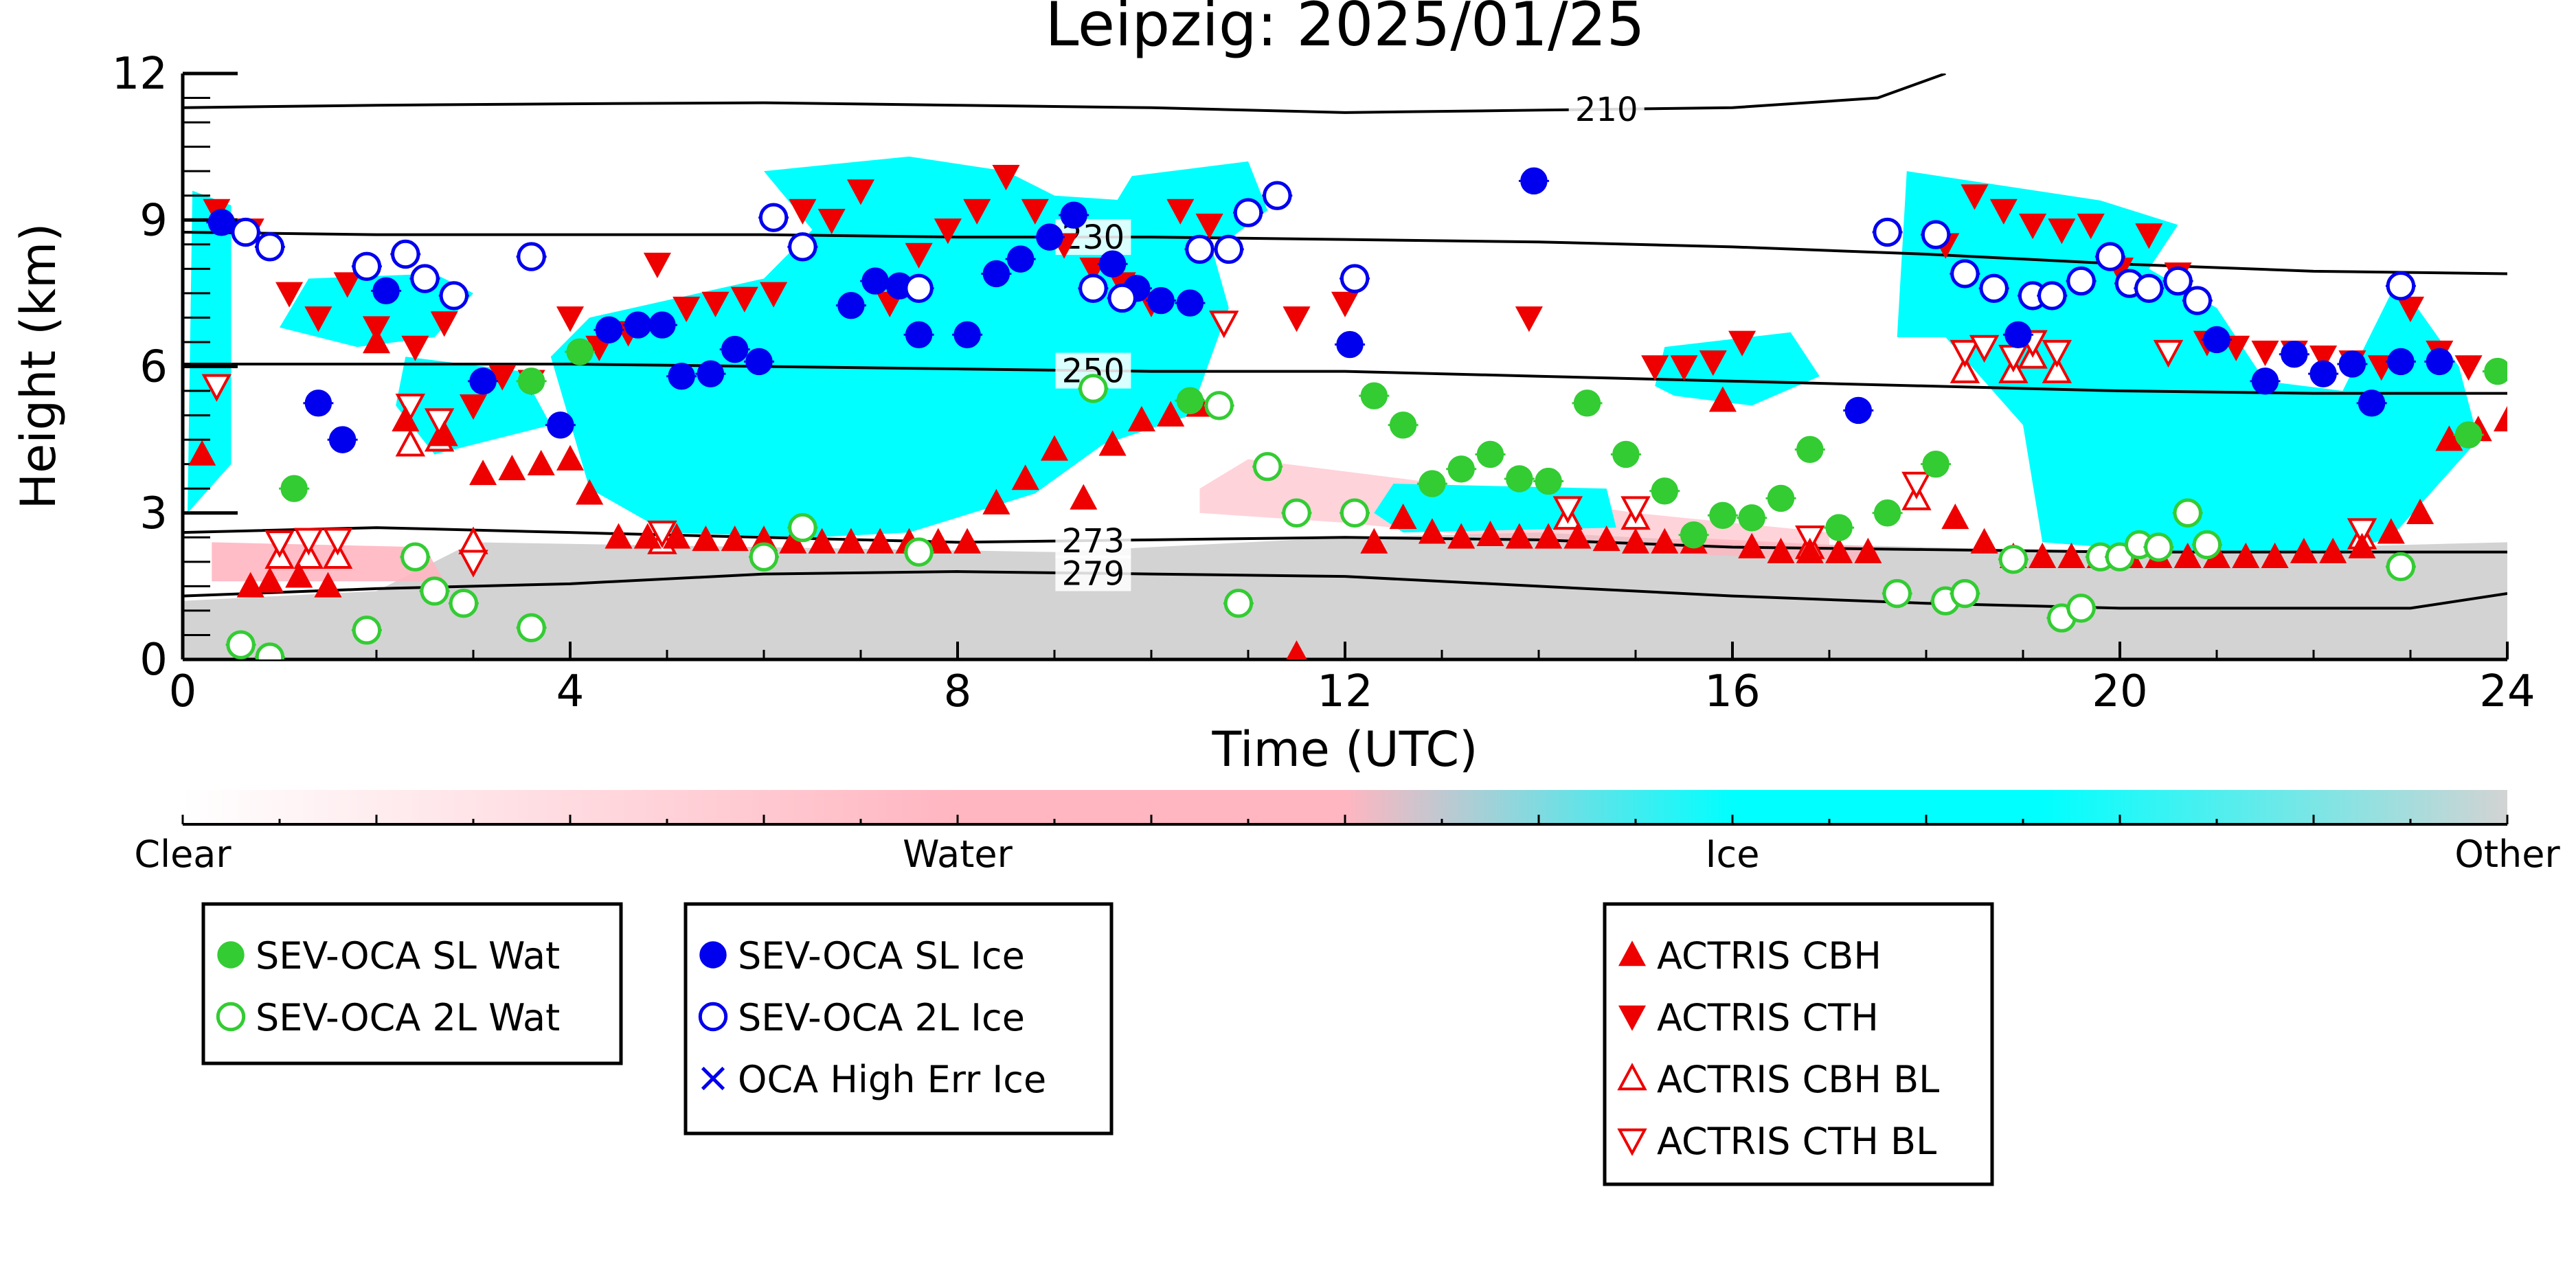 The width and height of the screenshot is (2576, 1288). What do you see at coordinates (1393, 443) in the screenshot?
I see `series-sev-oca-sl-wat` at bounding box center [1393, 443].